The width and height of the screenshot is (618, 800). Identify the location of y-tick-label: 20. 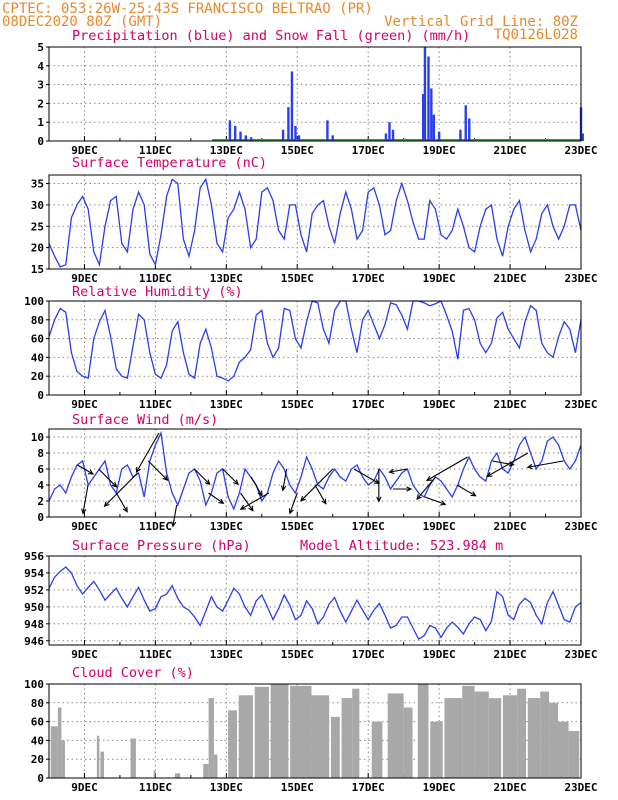
(37, 248).